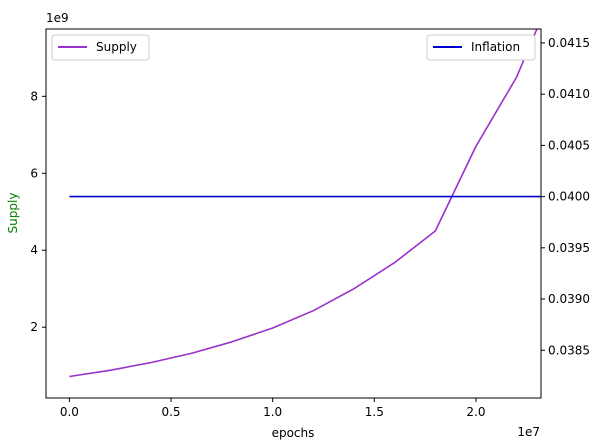 The height and width of the screenshot is (447, 600). What do you see at coordinates (569, 145) in the screenshot?
I see `y-right-tick-label: 0.0405` at bounding box center [569, 145].